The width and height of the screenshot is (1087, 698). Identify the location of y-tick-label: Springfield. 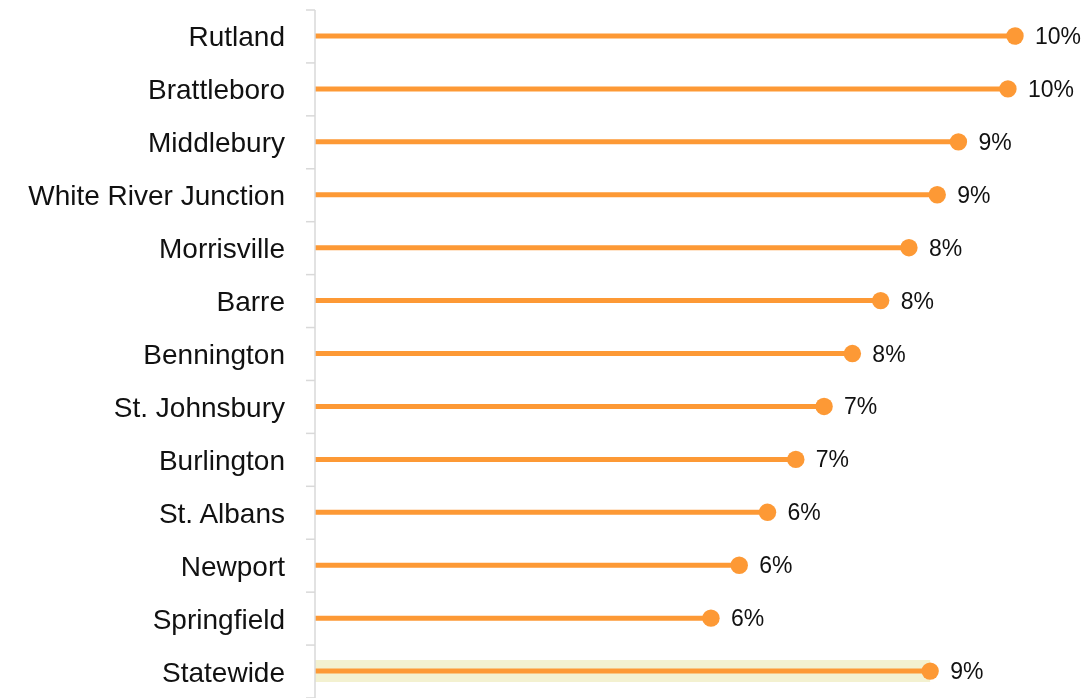
(218, 619).